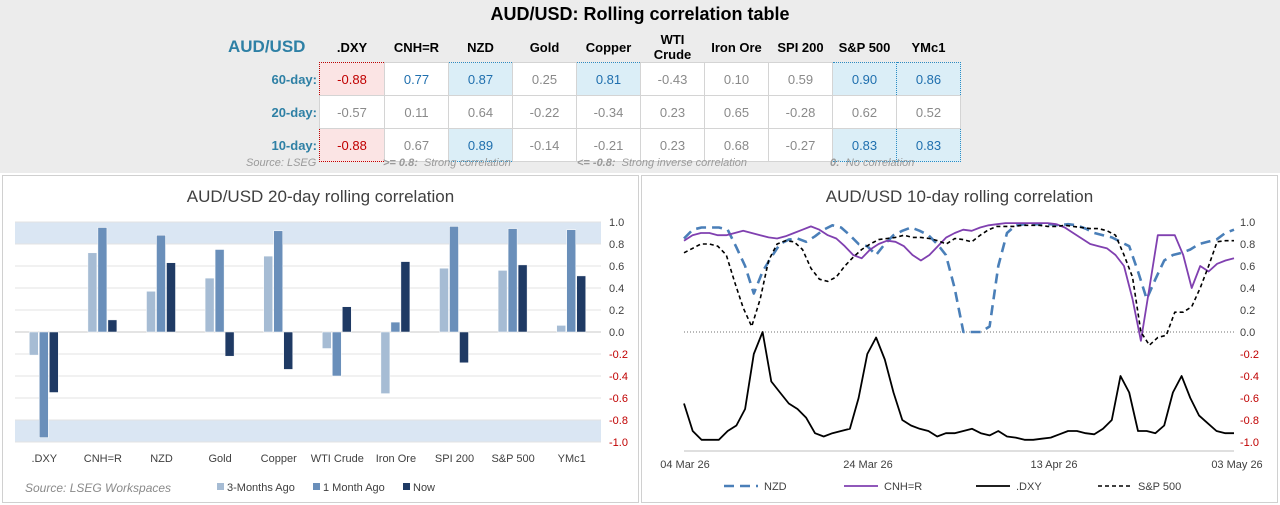 Image resolution: width=1280 pixels, height=505 pixels. What do you see at coordinates (959, 196) in the screenshot?
I see `line-chart-title: AUD/USD 10-day rolling correlation` at bounding box center [959, 196].